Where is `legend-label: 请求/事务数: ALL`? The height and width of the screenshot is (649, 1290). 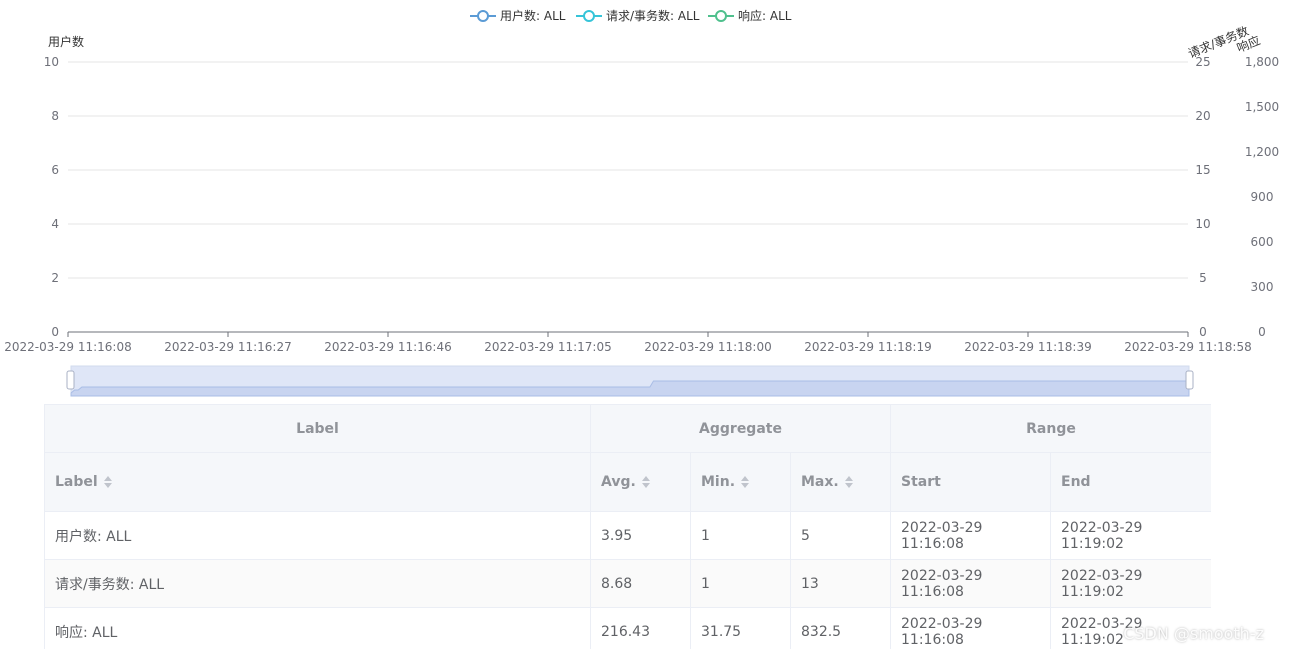
legend-label: 请求/事务数: ALL is located at coordinates (653, 15).